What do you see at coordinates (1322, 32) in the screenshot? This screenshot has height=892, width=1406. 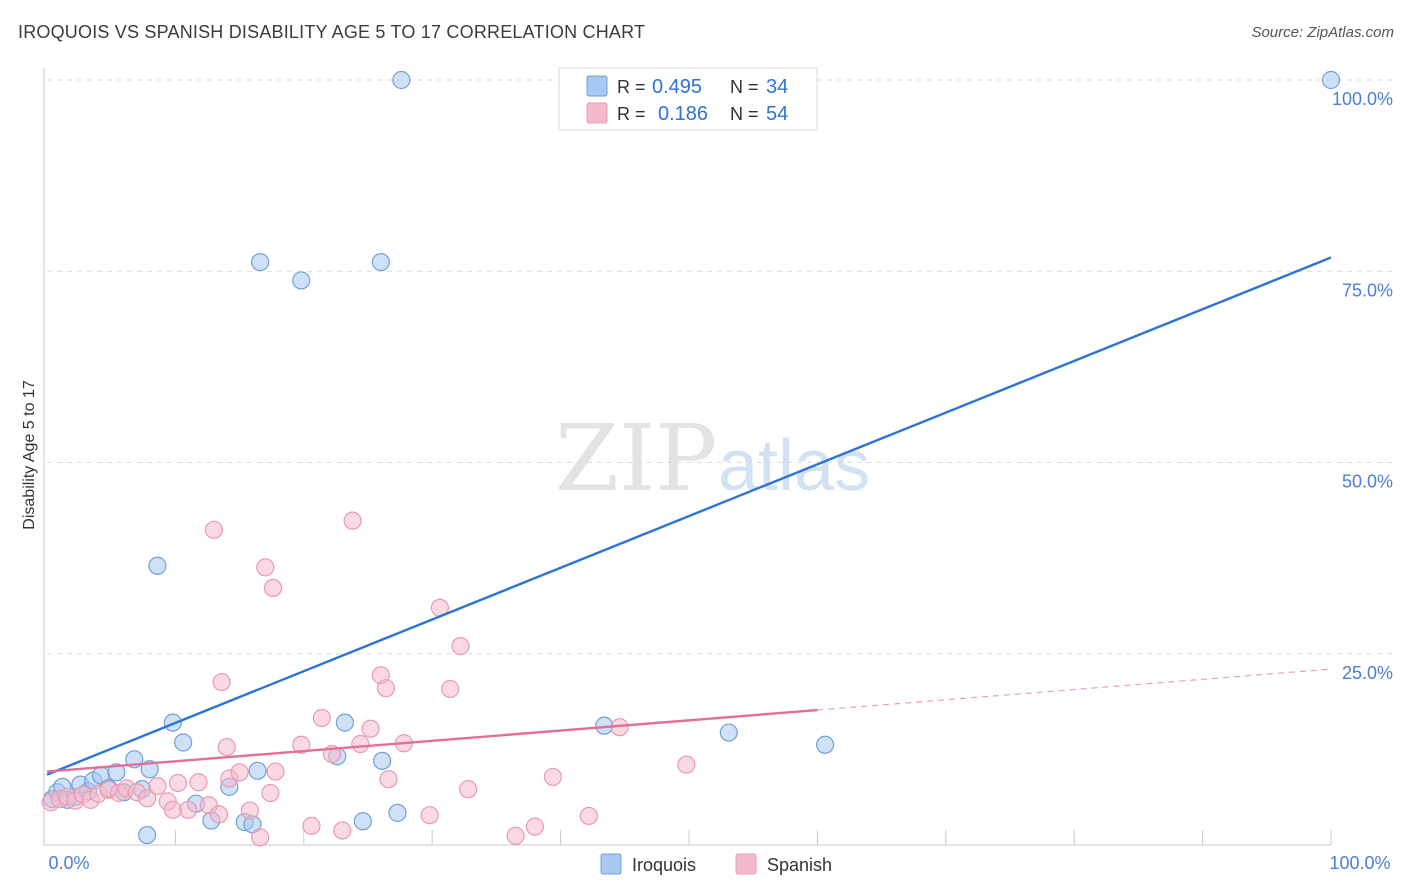 I see `source-label: Source: ZipAtlas.com` at bounding box center [1322, 32].